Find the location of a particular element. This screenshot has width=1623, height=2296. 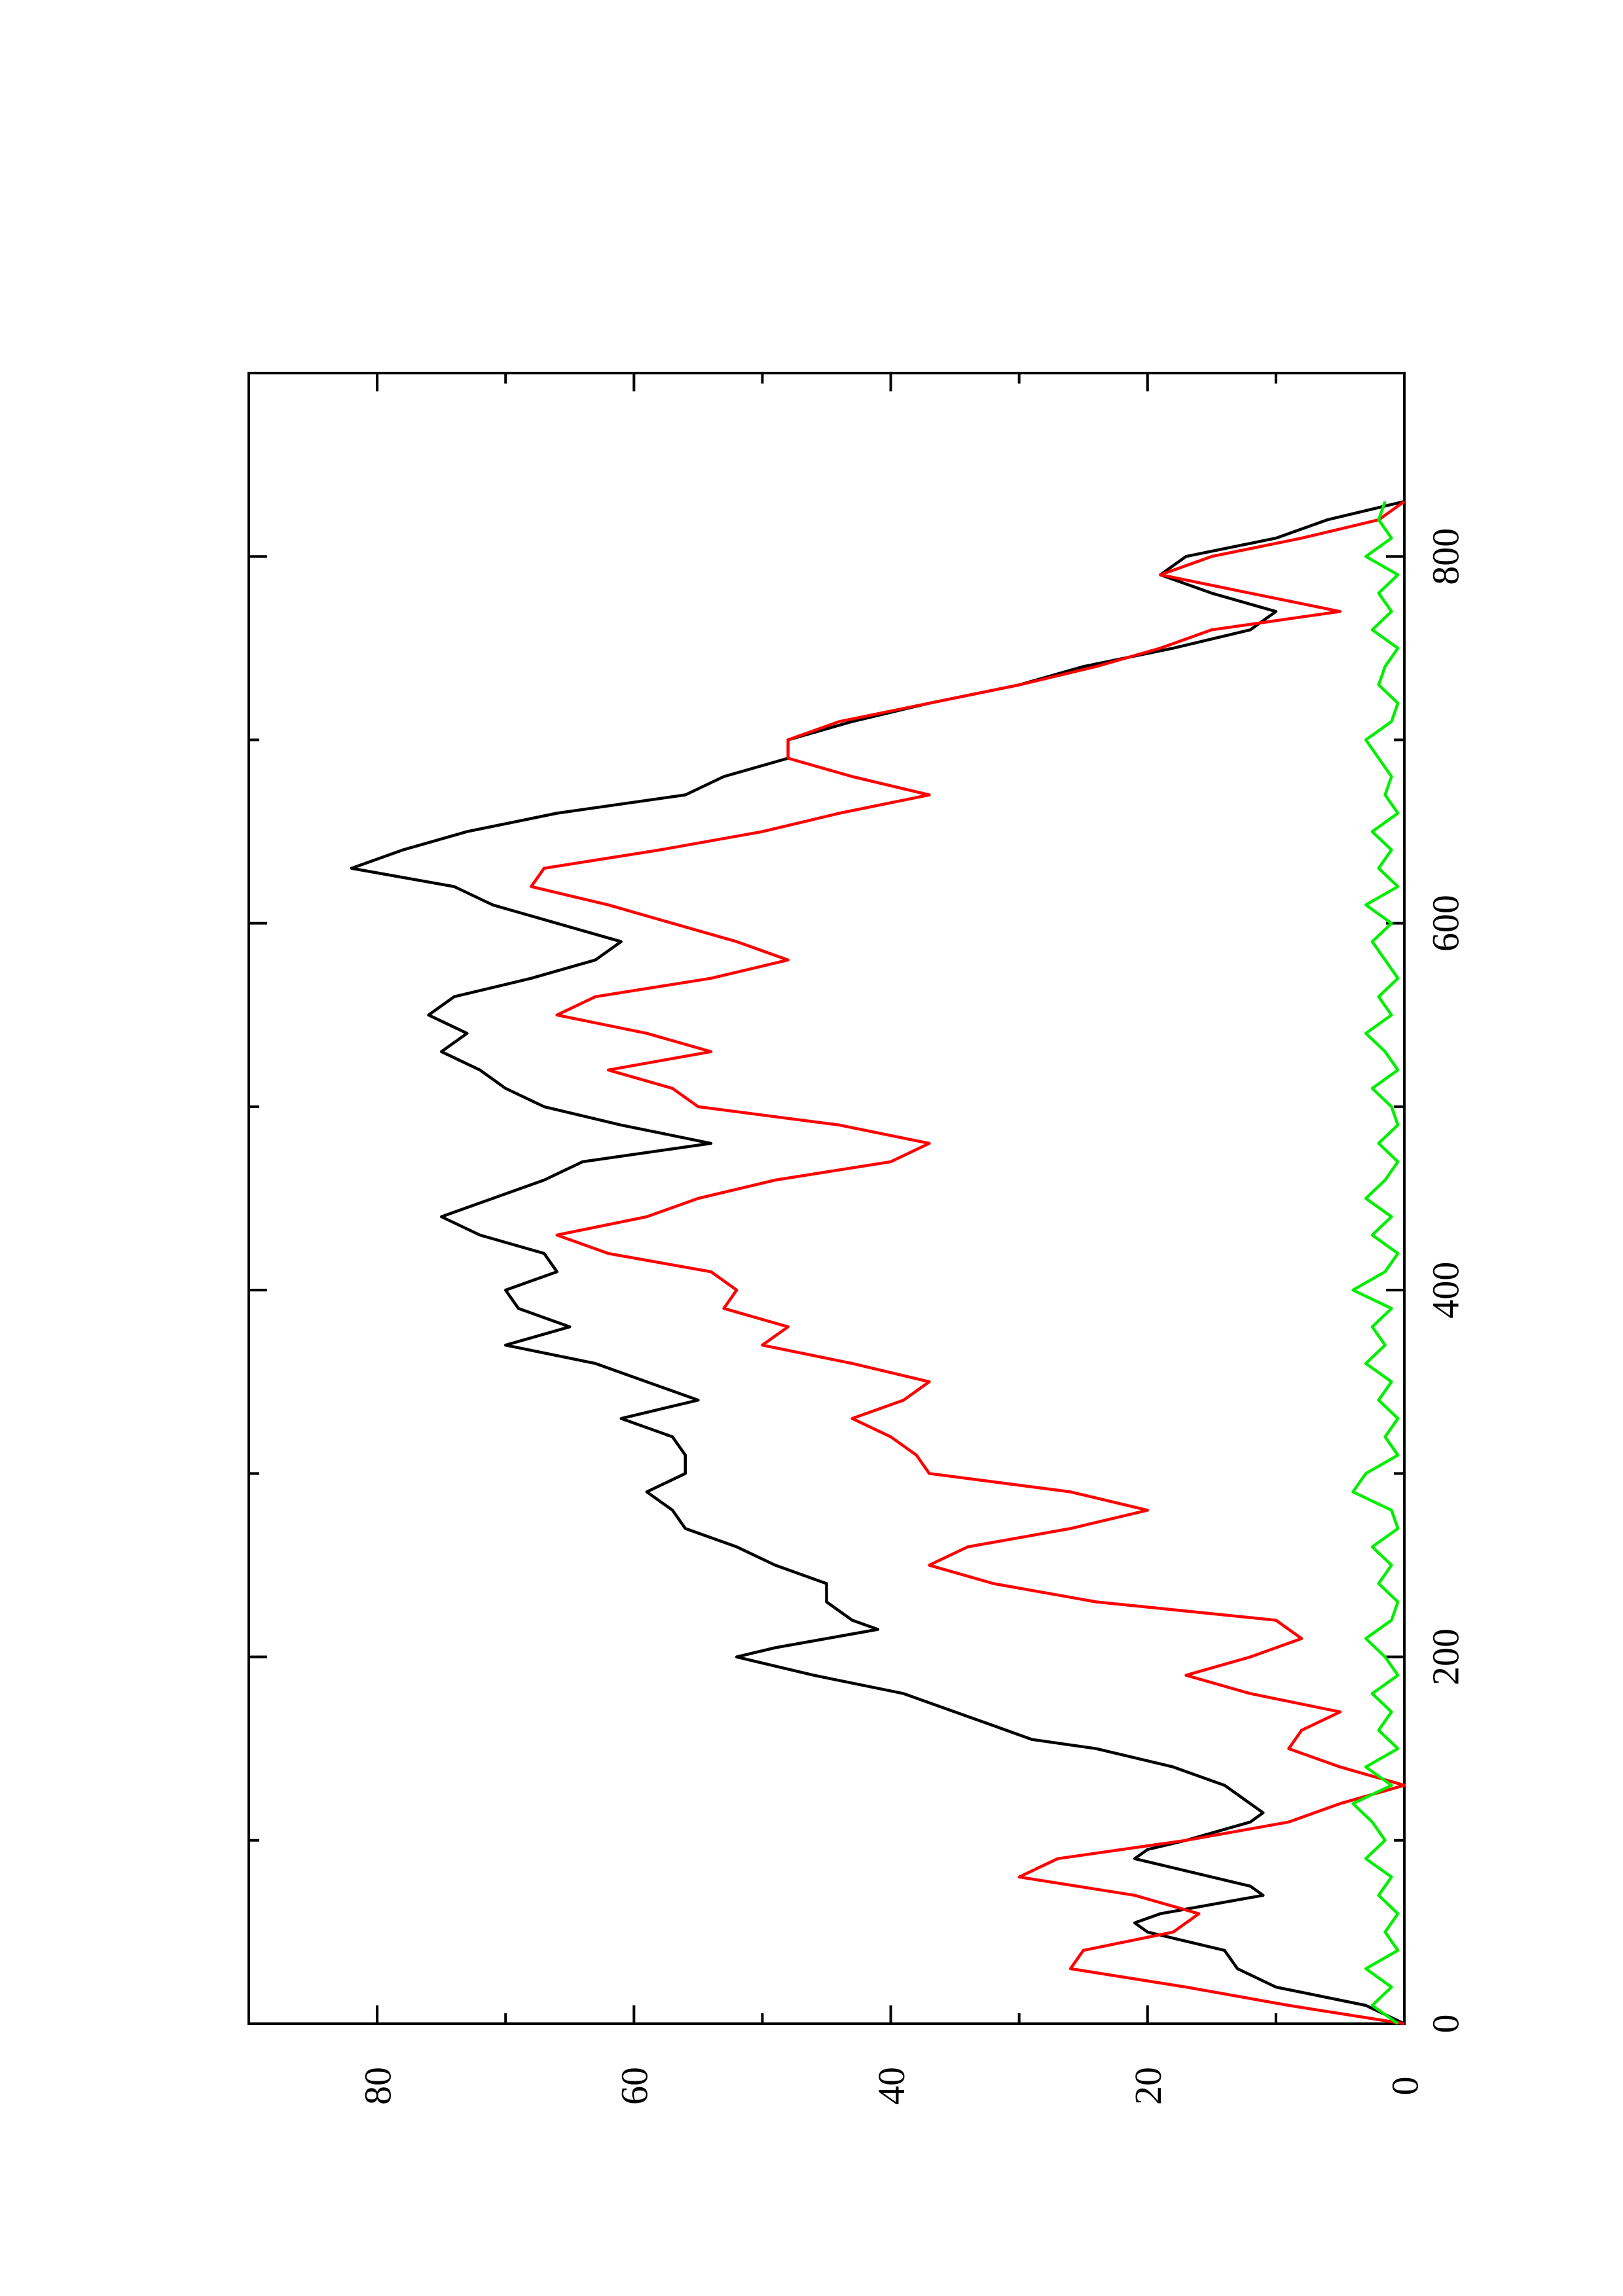

y-tick-label: 80 is located at coordinates (377, 2086).